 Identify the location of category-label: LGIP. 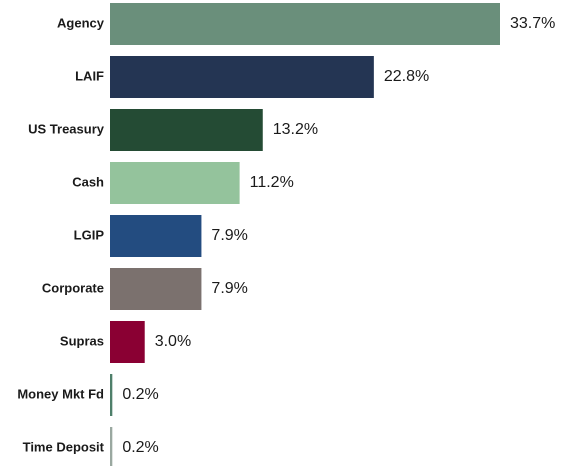
(89, 234).